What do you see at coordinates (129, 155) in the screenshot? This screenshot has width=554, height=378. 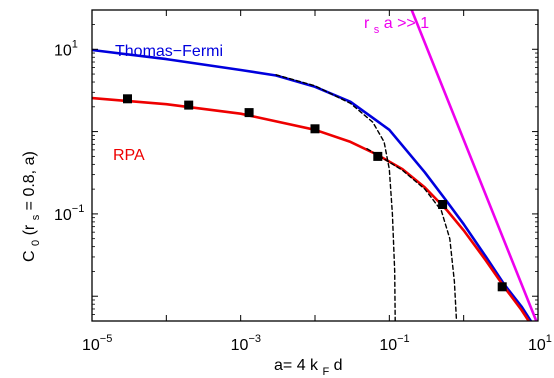 I see `annotation-rpa: RPA` at bounding box center [129, 155].